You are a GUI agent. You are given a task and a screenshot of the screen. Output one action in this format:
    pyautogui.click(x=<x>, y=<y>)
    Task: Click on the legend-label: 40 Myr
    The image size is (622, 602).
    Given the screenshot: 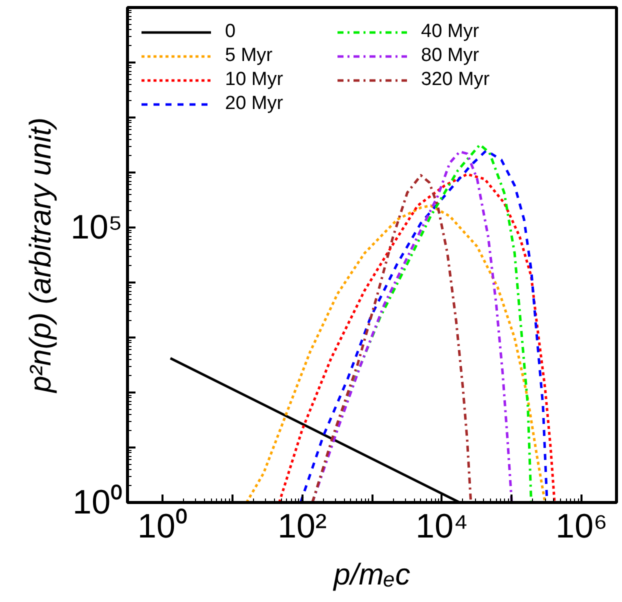 What is the action you would take?
    pyautogui.click(x=450, y=32)
    